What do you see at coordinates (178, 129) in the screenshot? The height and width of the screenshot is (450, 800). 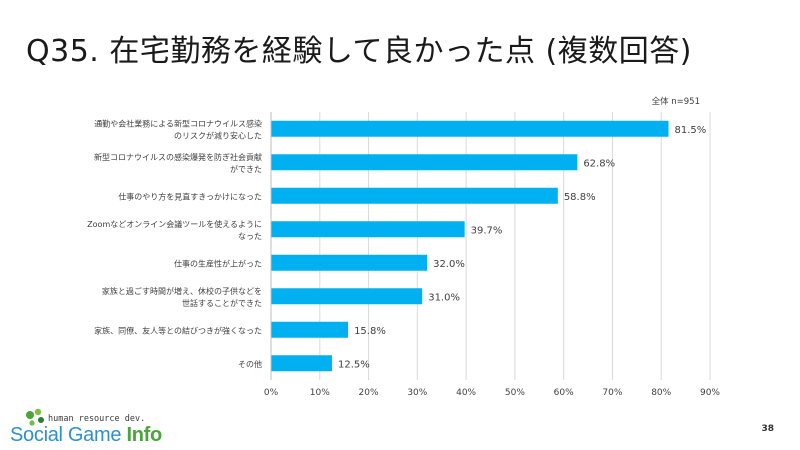 I see `category-label: 通勤や会社業務による新型コロナウイルス感染のリスクが減り安心した` at bounding box center [178, 129].